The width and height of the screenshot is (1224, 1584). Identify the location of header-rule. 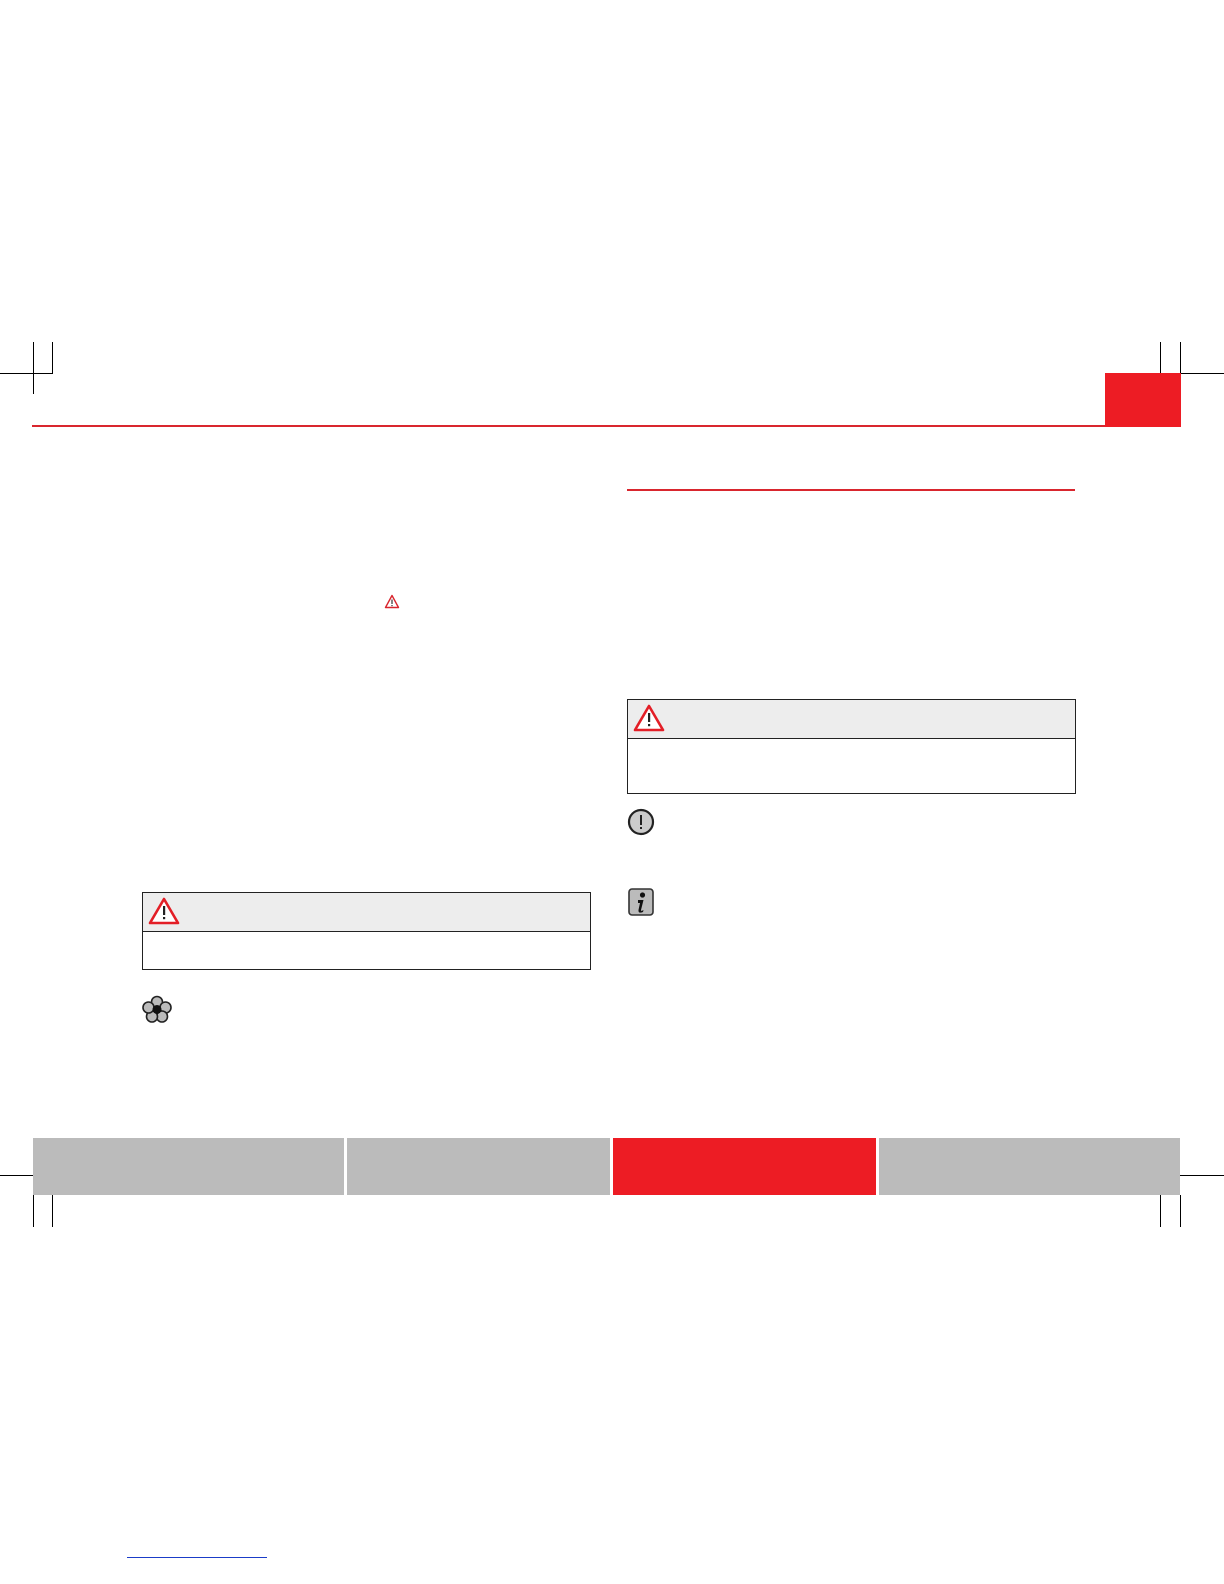
(569, 426).